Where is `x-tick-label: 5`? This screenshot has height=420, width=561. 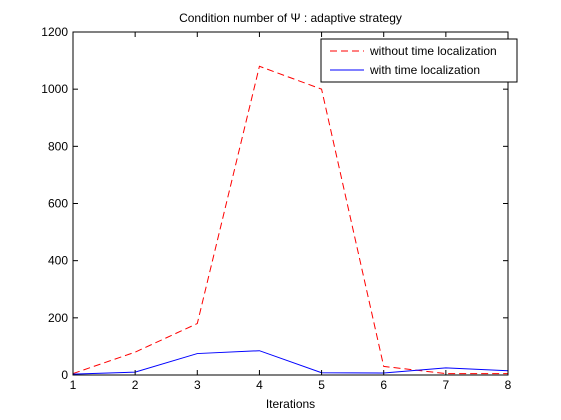 x-tick-label: 5 is located at coordinates (321, 385).